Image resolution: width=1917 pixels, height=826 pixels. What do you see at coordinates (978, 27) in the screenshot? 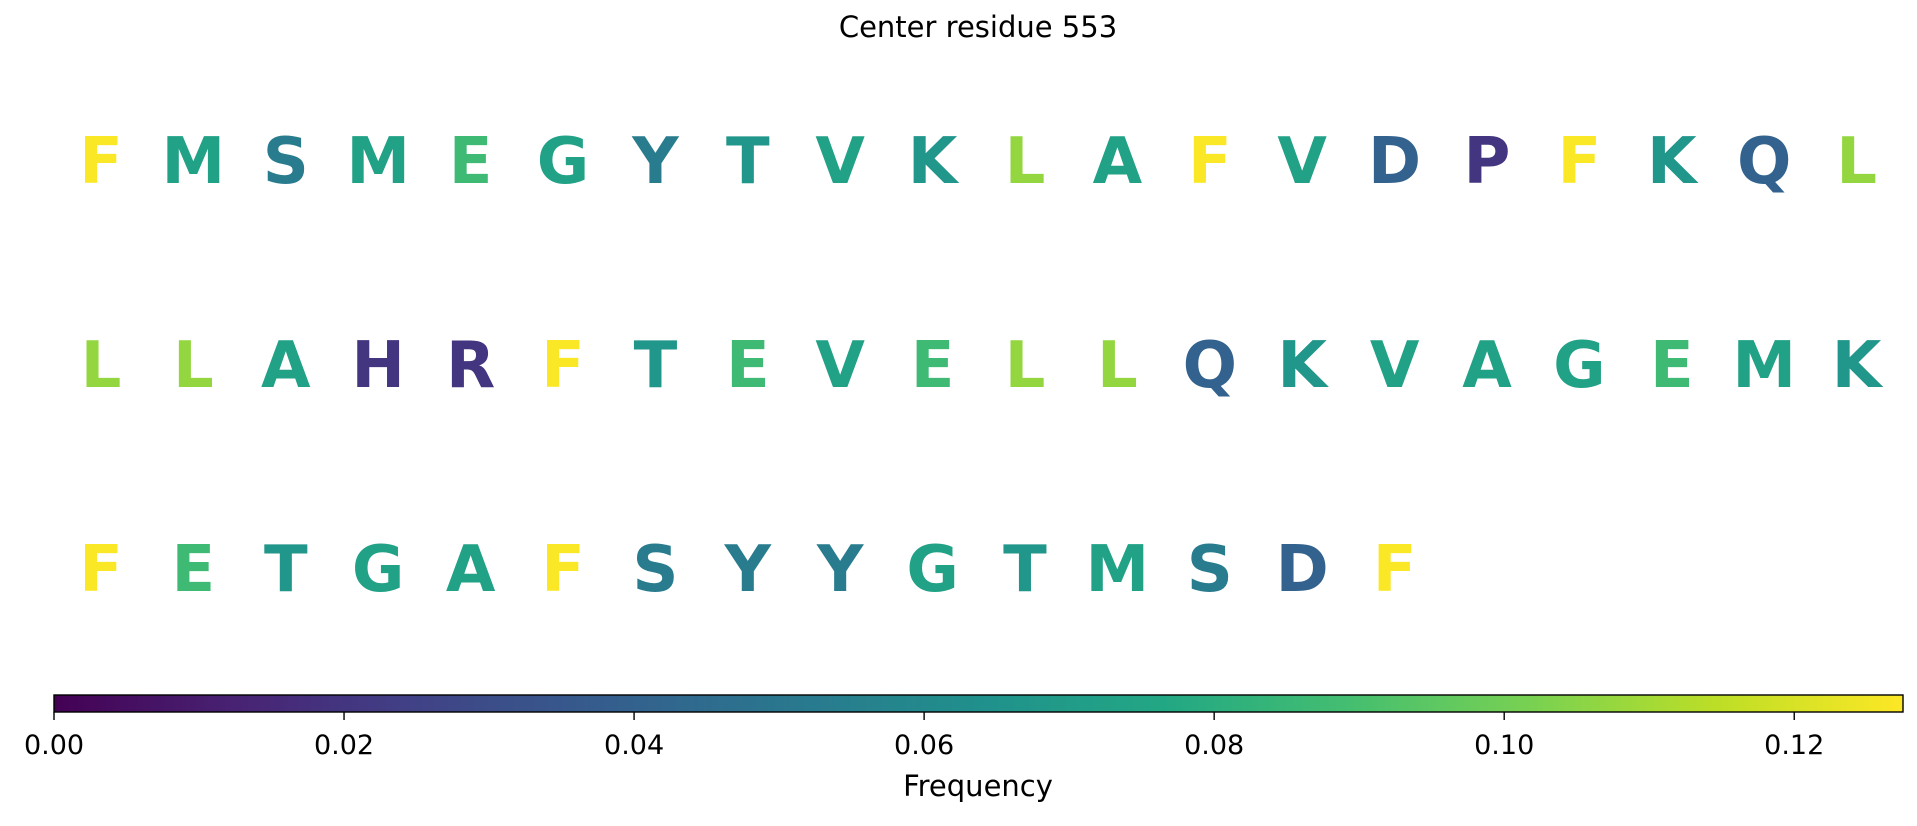
I see `chart-title: Center residue 553` at bounding box center [978, 27].